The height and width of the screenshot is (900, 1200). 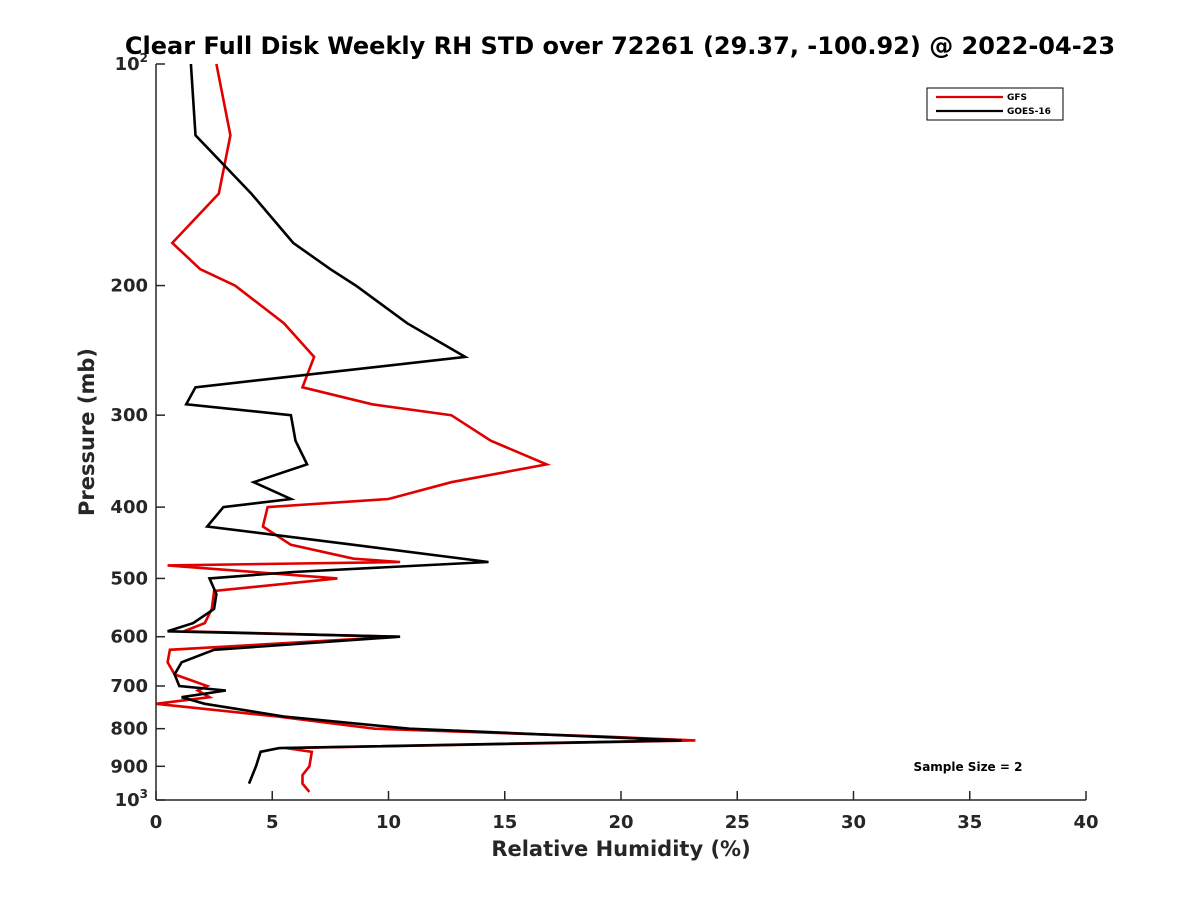 I want to click on y-tick-label: 300, so click(x=129, y=415).